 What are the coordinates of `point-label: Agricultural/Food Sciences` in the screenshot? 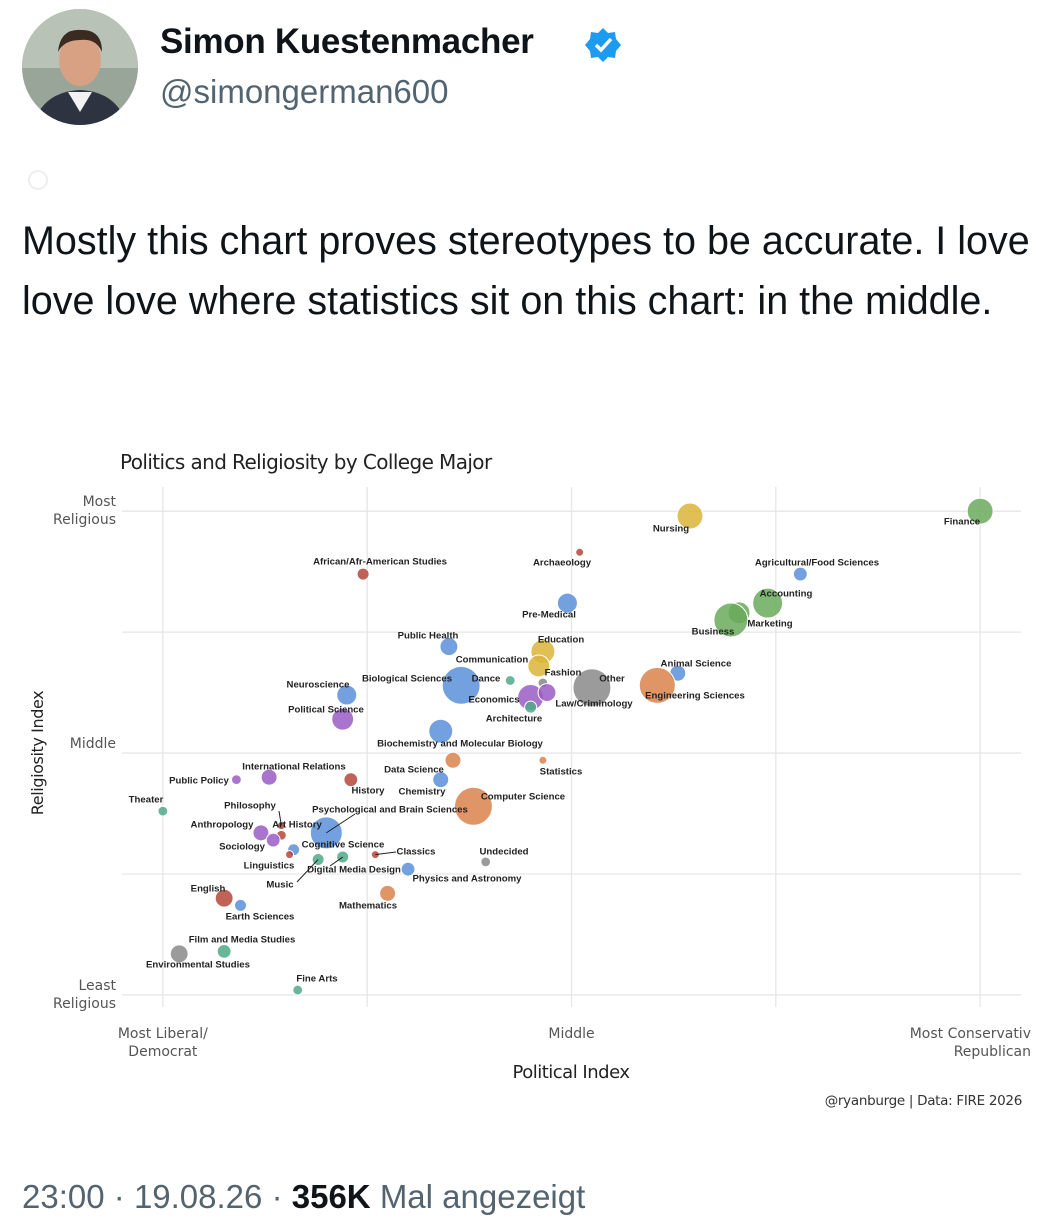 It's located at (817, 563).